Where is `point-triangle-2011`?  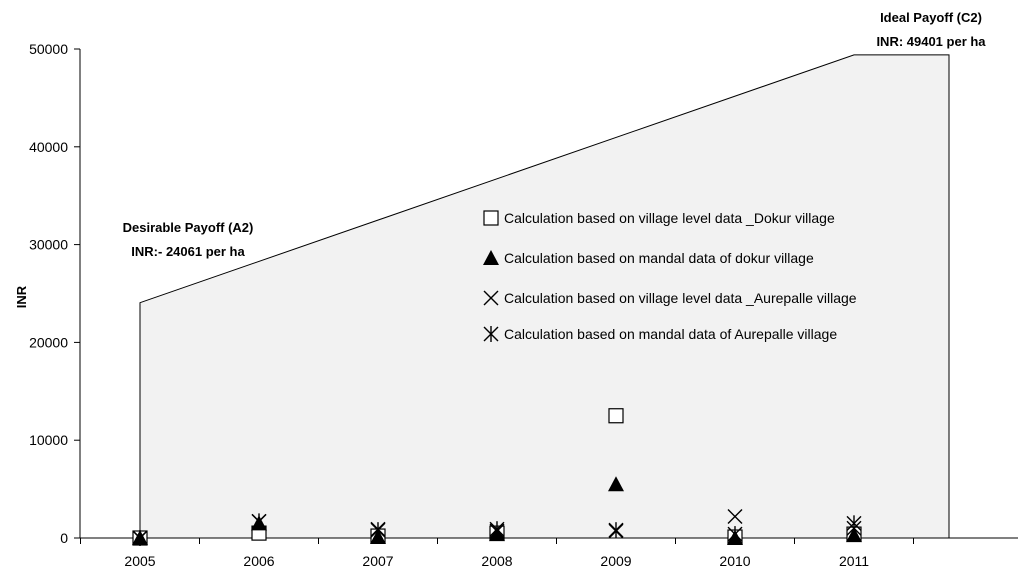 point-triangle-2011 is located at coordinates (854, 535).